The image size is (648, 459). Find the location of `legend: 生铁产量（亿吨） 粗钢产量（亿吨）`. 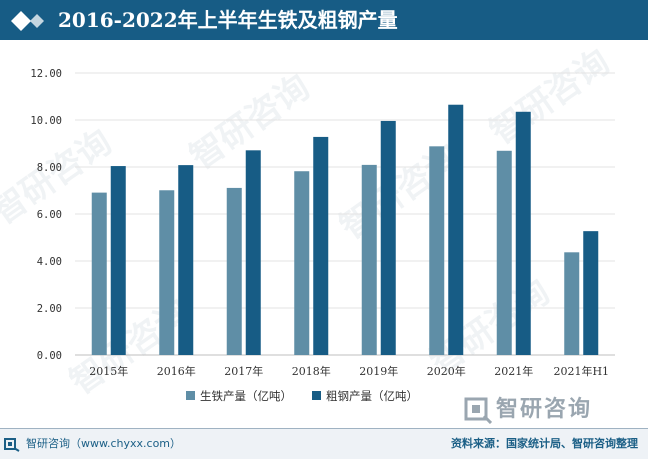

legend: 生铁产量（亿吨） 粗钢产量（亿吨） is located at coordinates (302, 396).